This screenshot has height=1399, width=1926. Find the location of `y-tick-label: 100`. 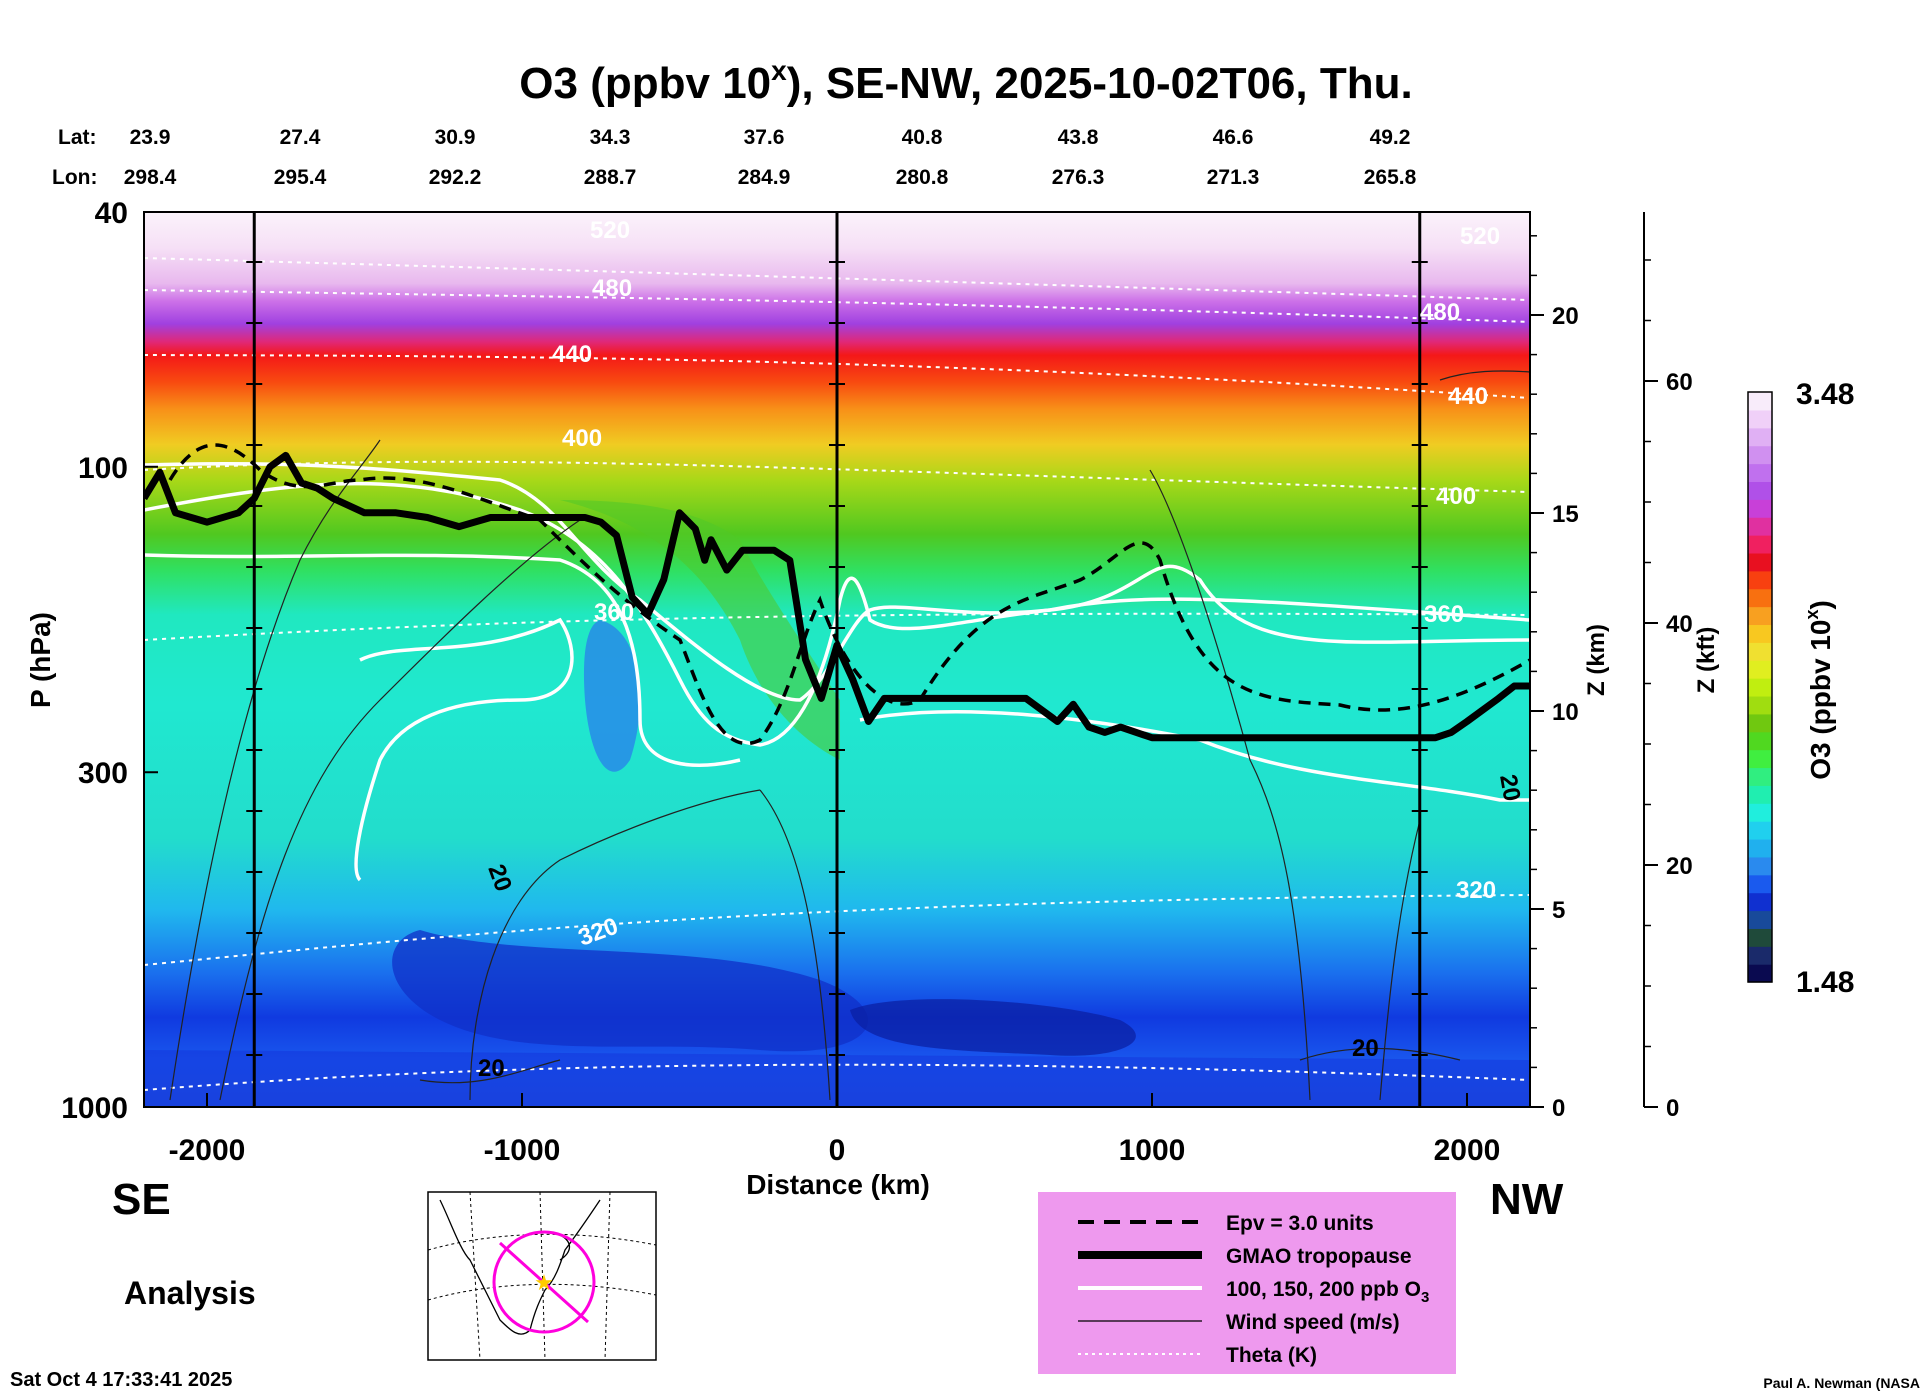

y-tick-label: 100 is located at coordinates (103, 468).